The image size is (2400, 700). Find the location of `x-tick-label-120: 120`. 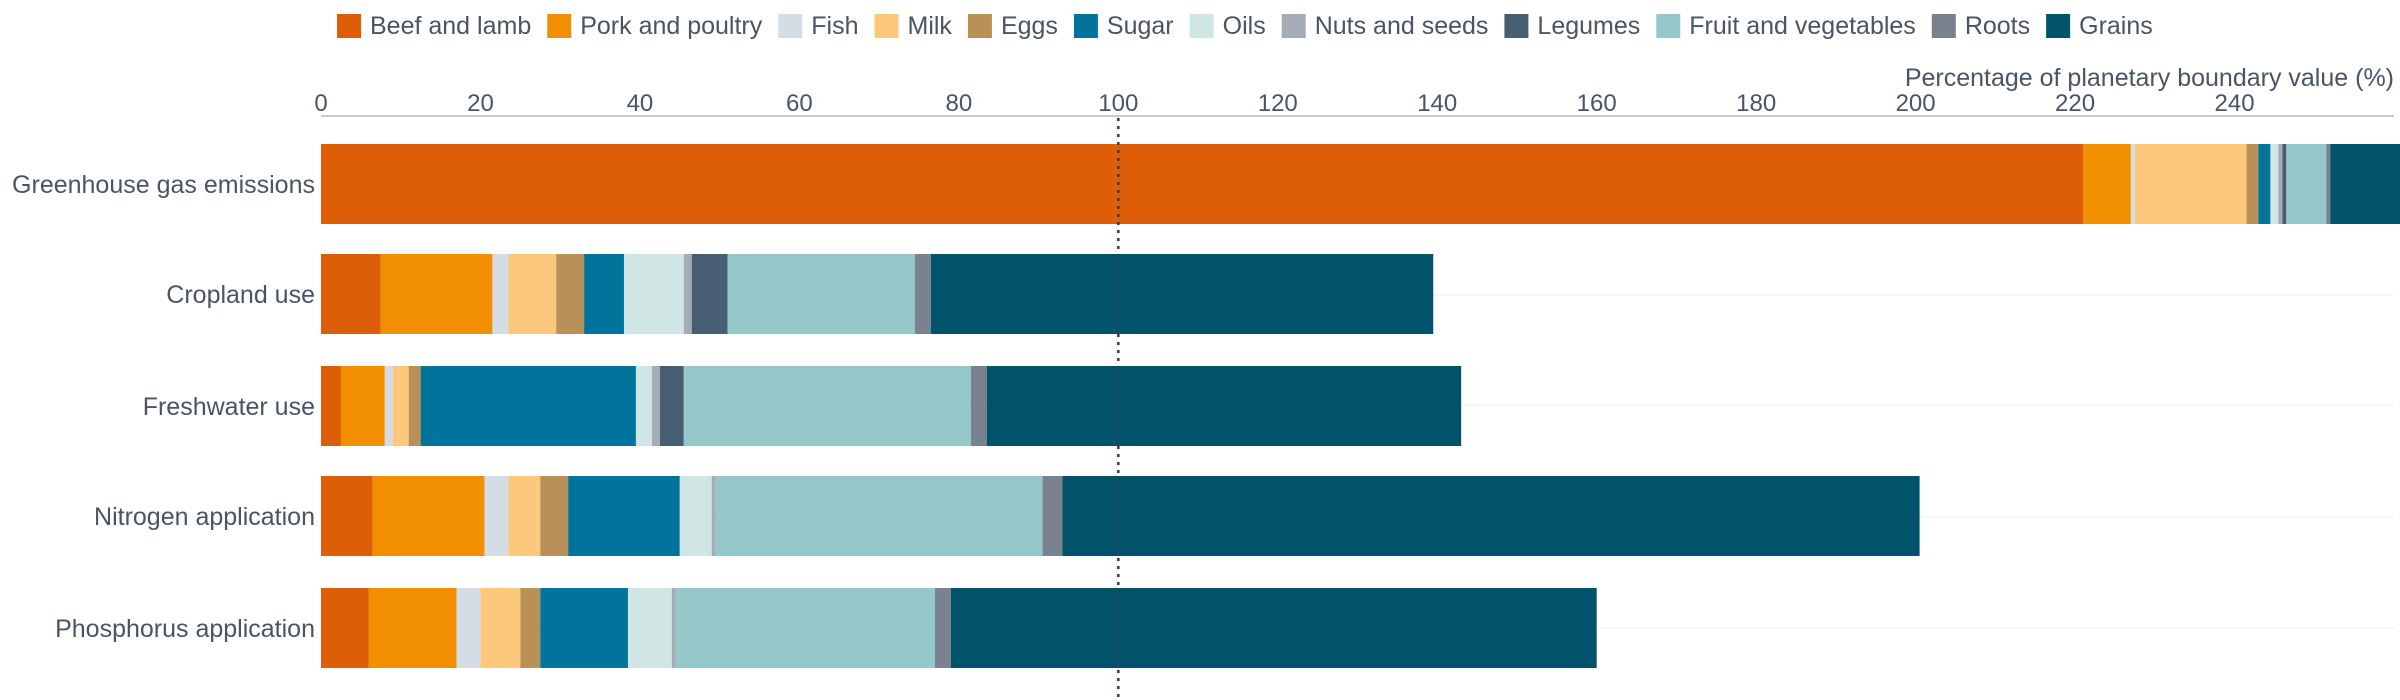

x-tick-label-120: 120 is located at coordinates (1278, 103).